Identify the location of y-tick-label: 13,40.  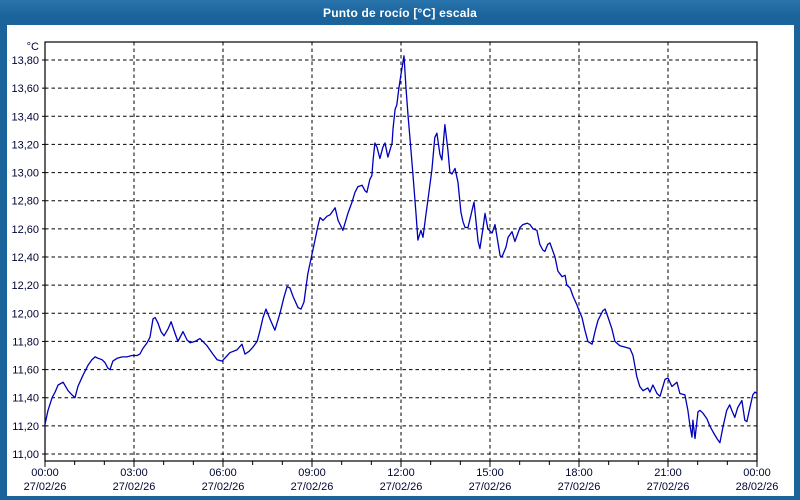
(25, 117).